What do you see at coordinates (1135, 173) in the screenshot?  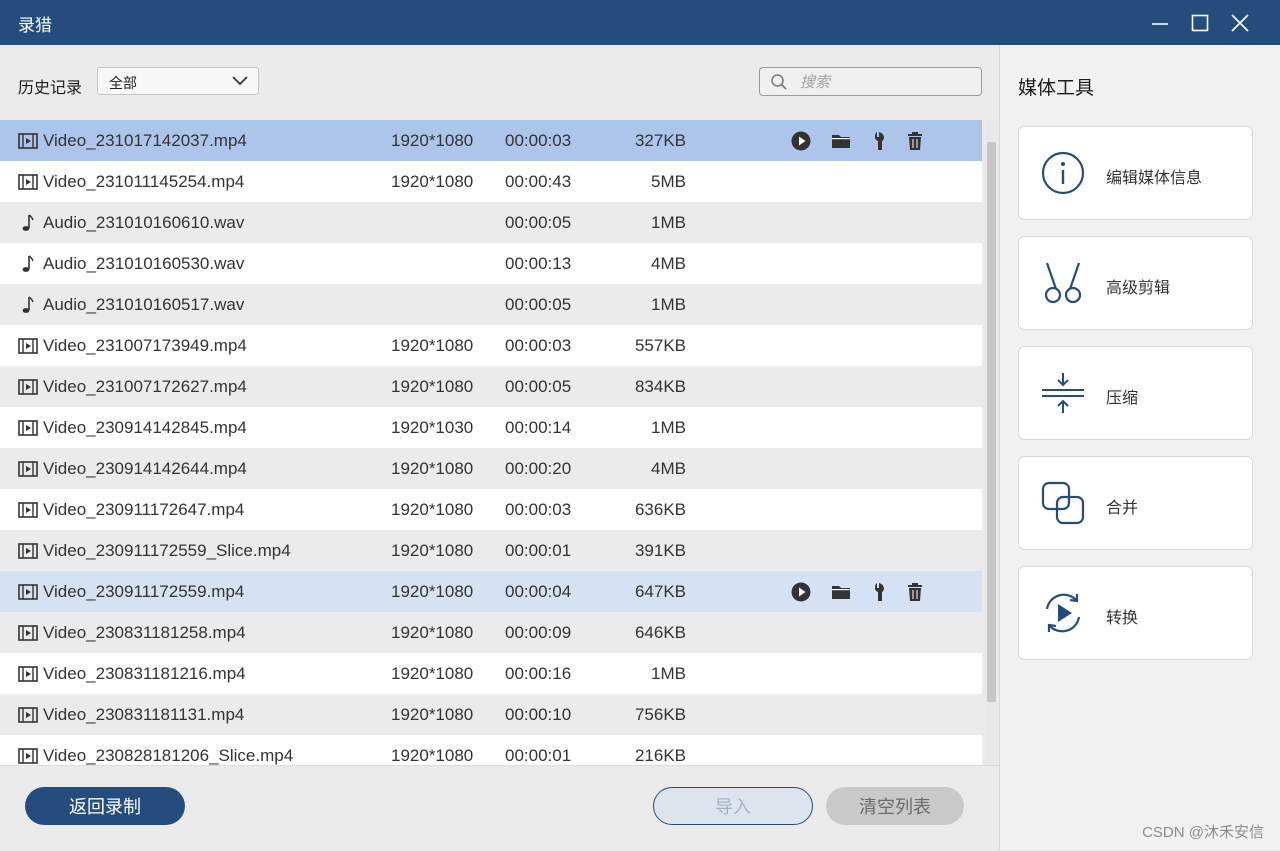 I see `tool-edit-media-info: 编辑媒体信息` at bounding box center [1135, 173].